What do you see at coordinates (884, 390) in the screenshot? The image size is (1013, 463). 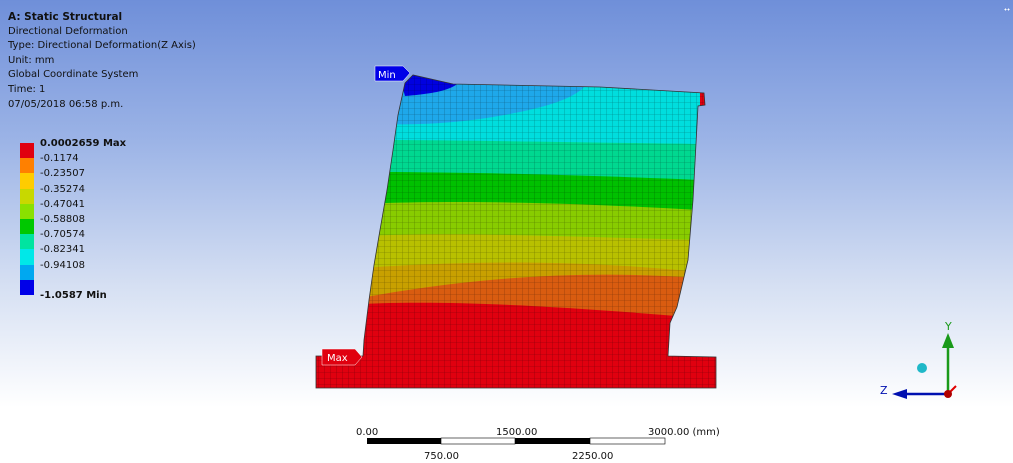 I see `z-axis-label: Z` at bounding box center [884, 390].